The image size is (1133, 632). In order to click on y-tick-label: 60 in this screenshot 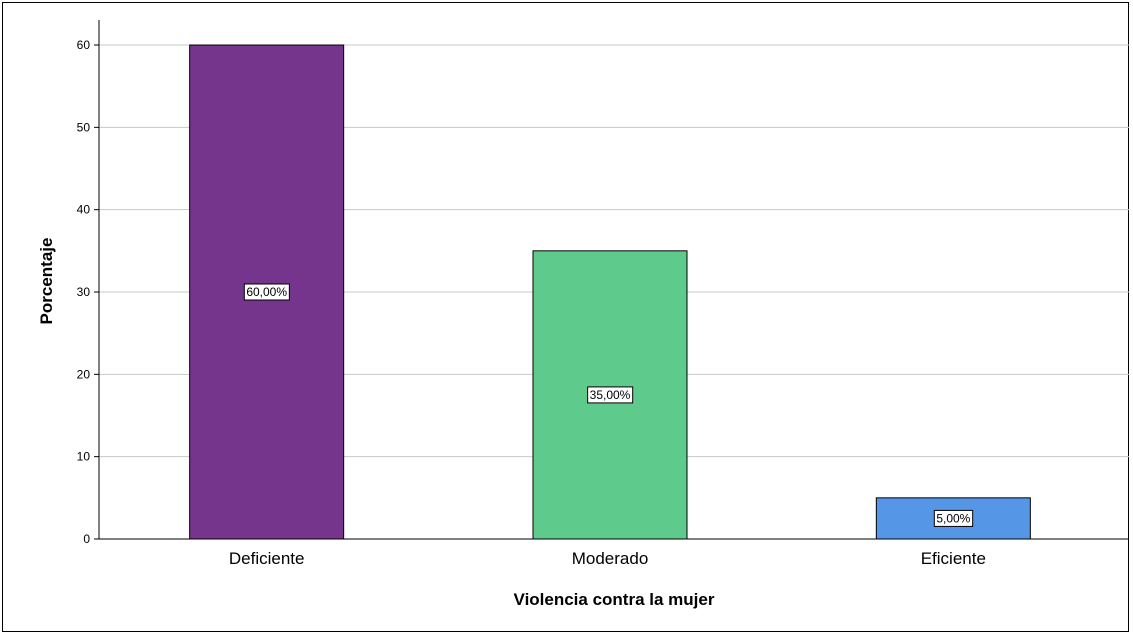, I will do `click(84, 45)`.